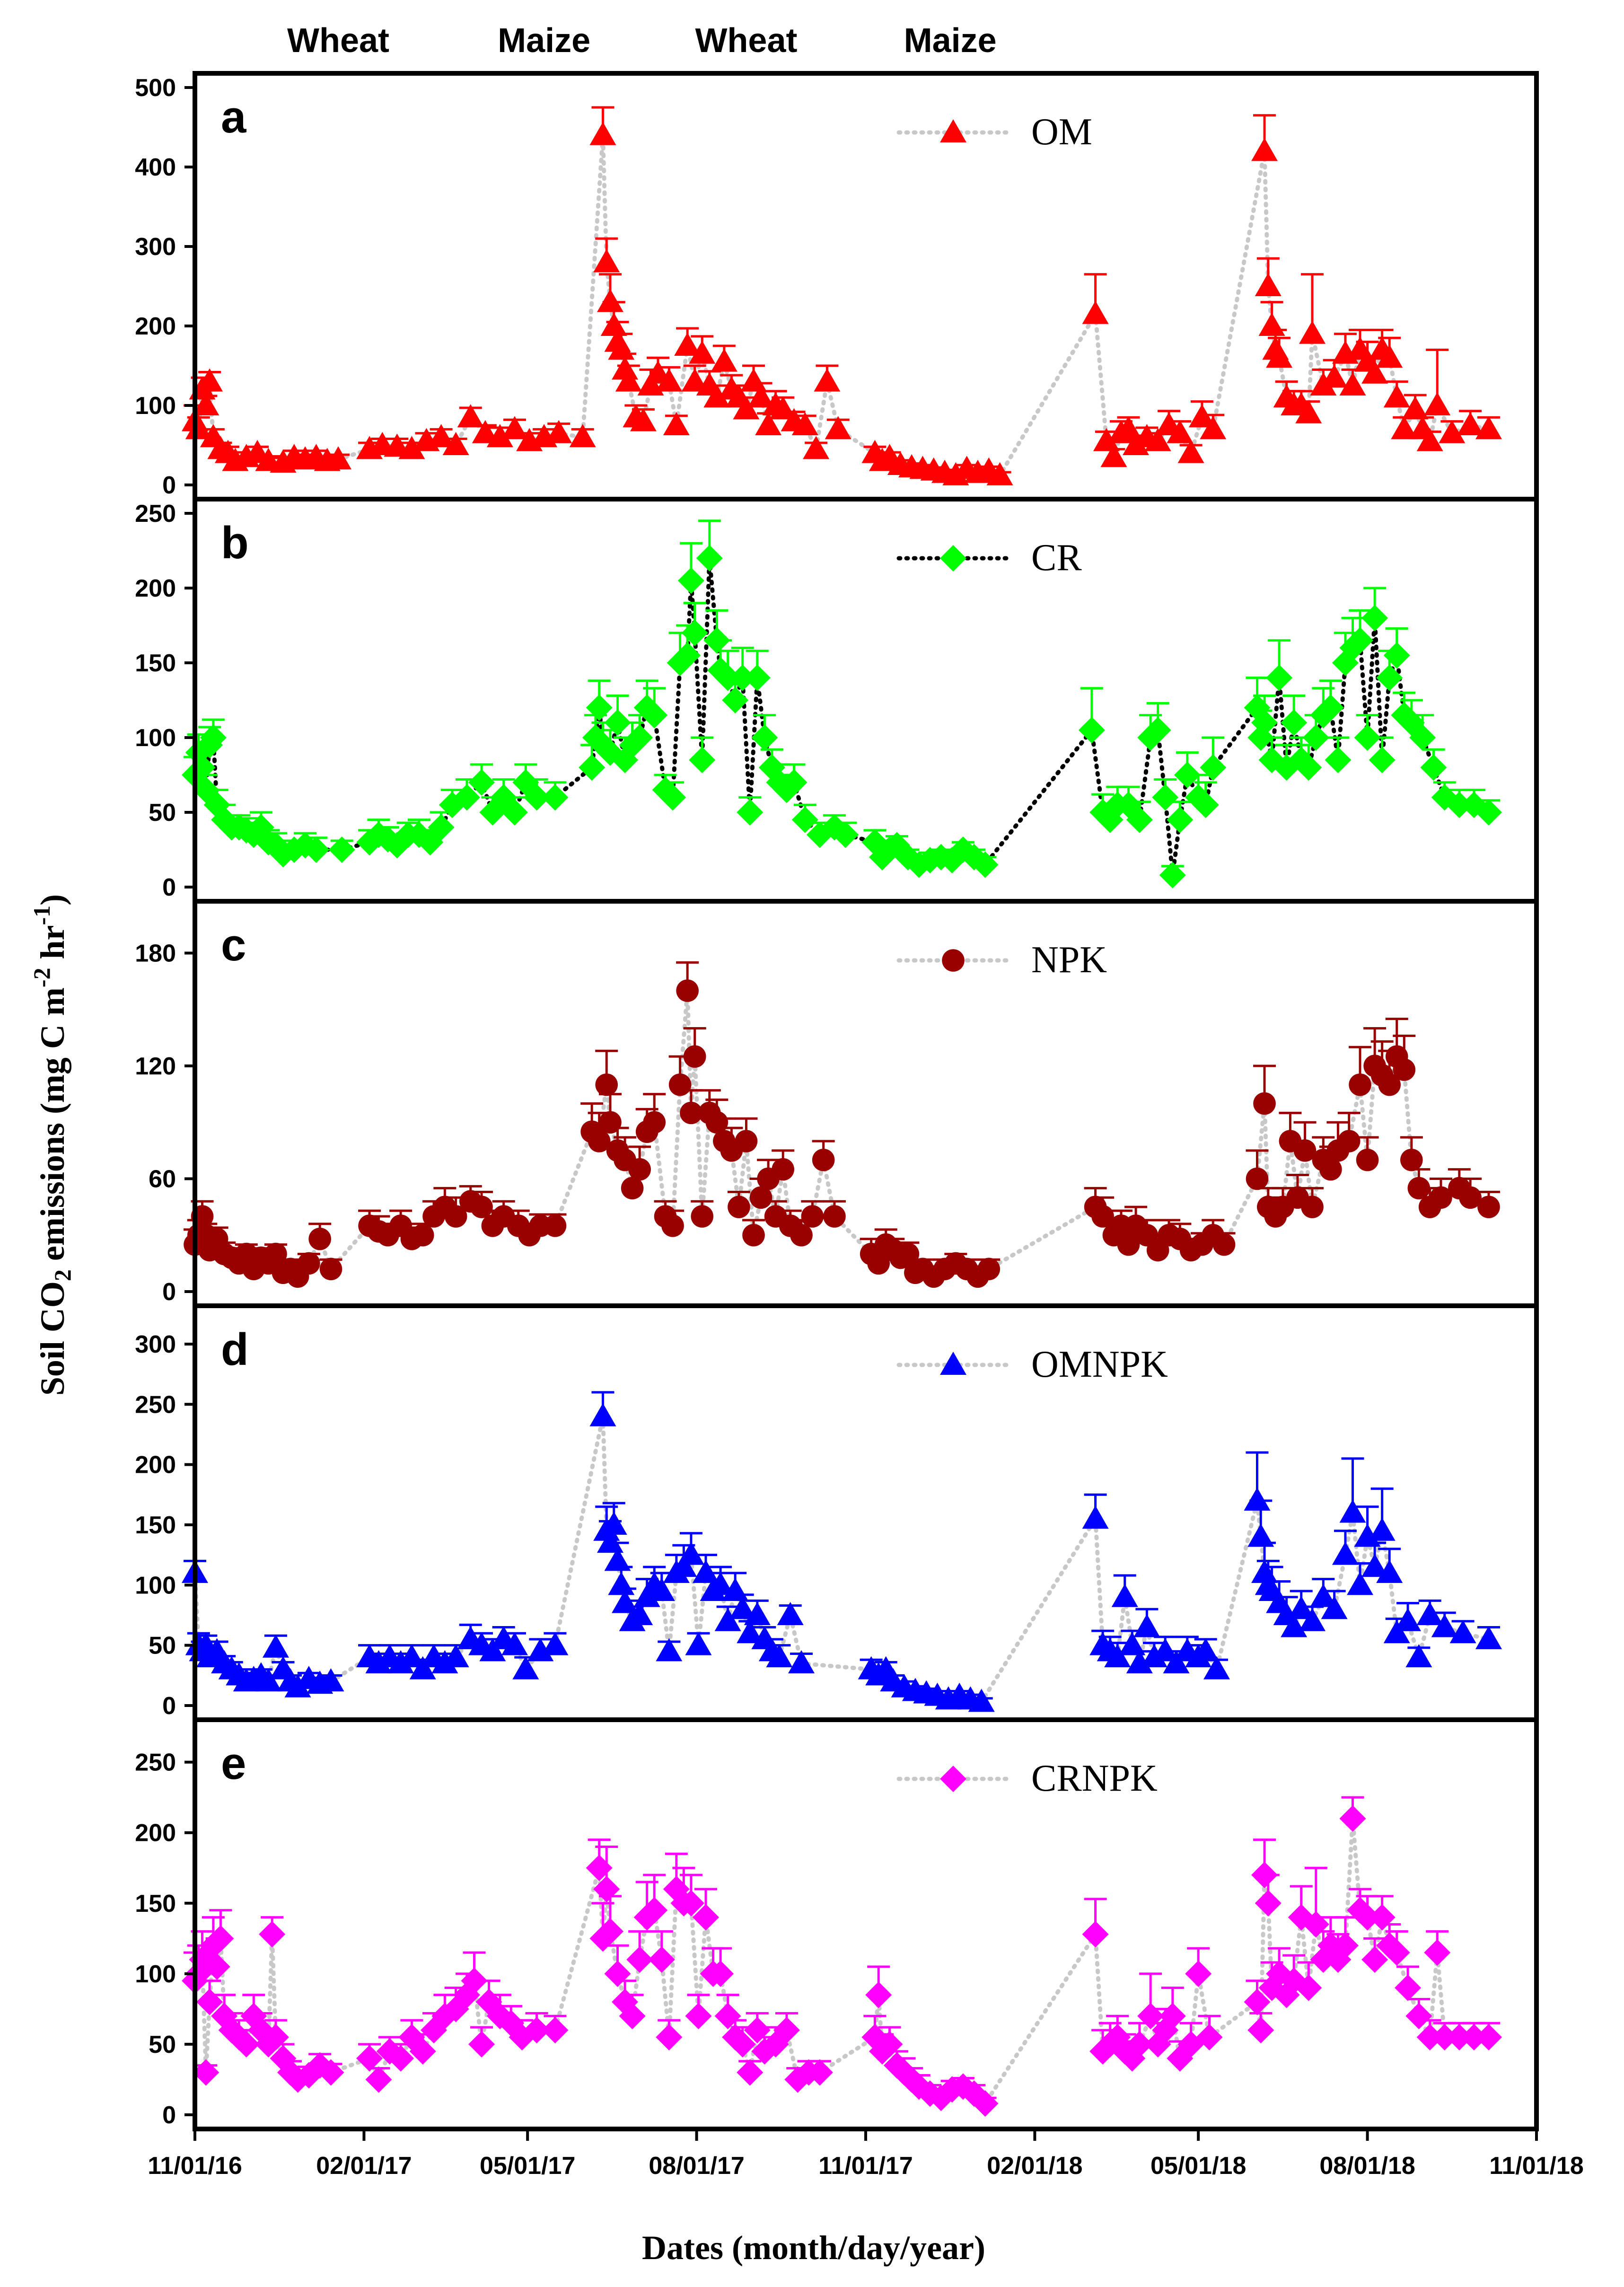 This screenshot has height=2287, width=1624. What do you see at coordinates (156, 514) in the screenshot?
I see `y-tick-label: 250` at bounding box center [156, 514].